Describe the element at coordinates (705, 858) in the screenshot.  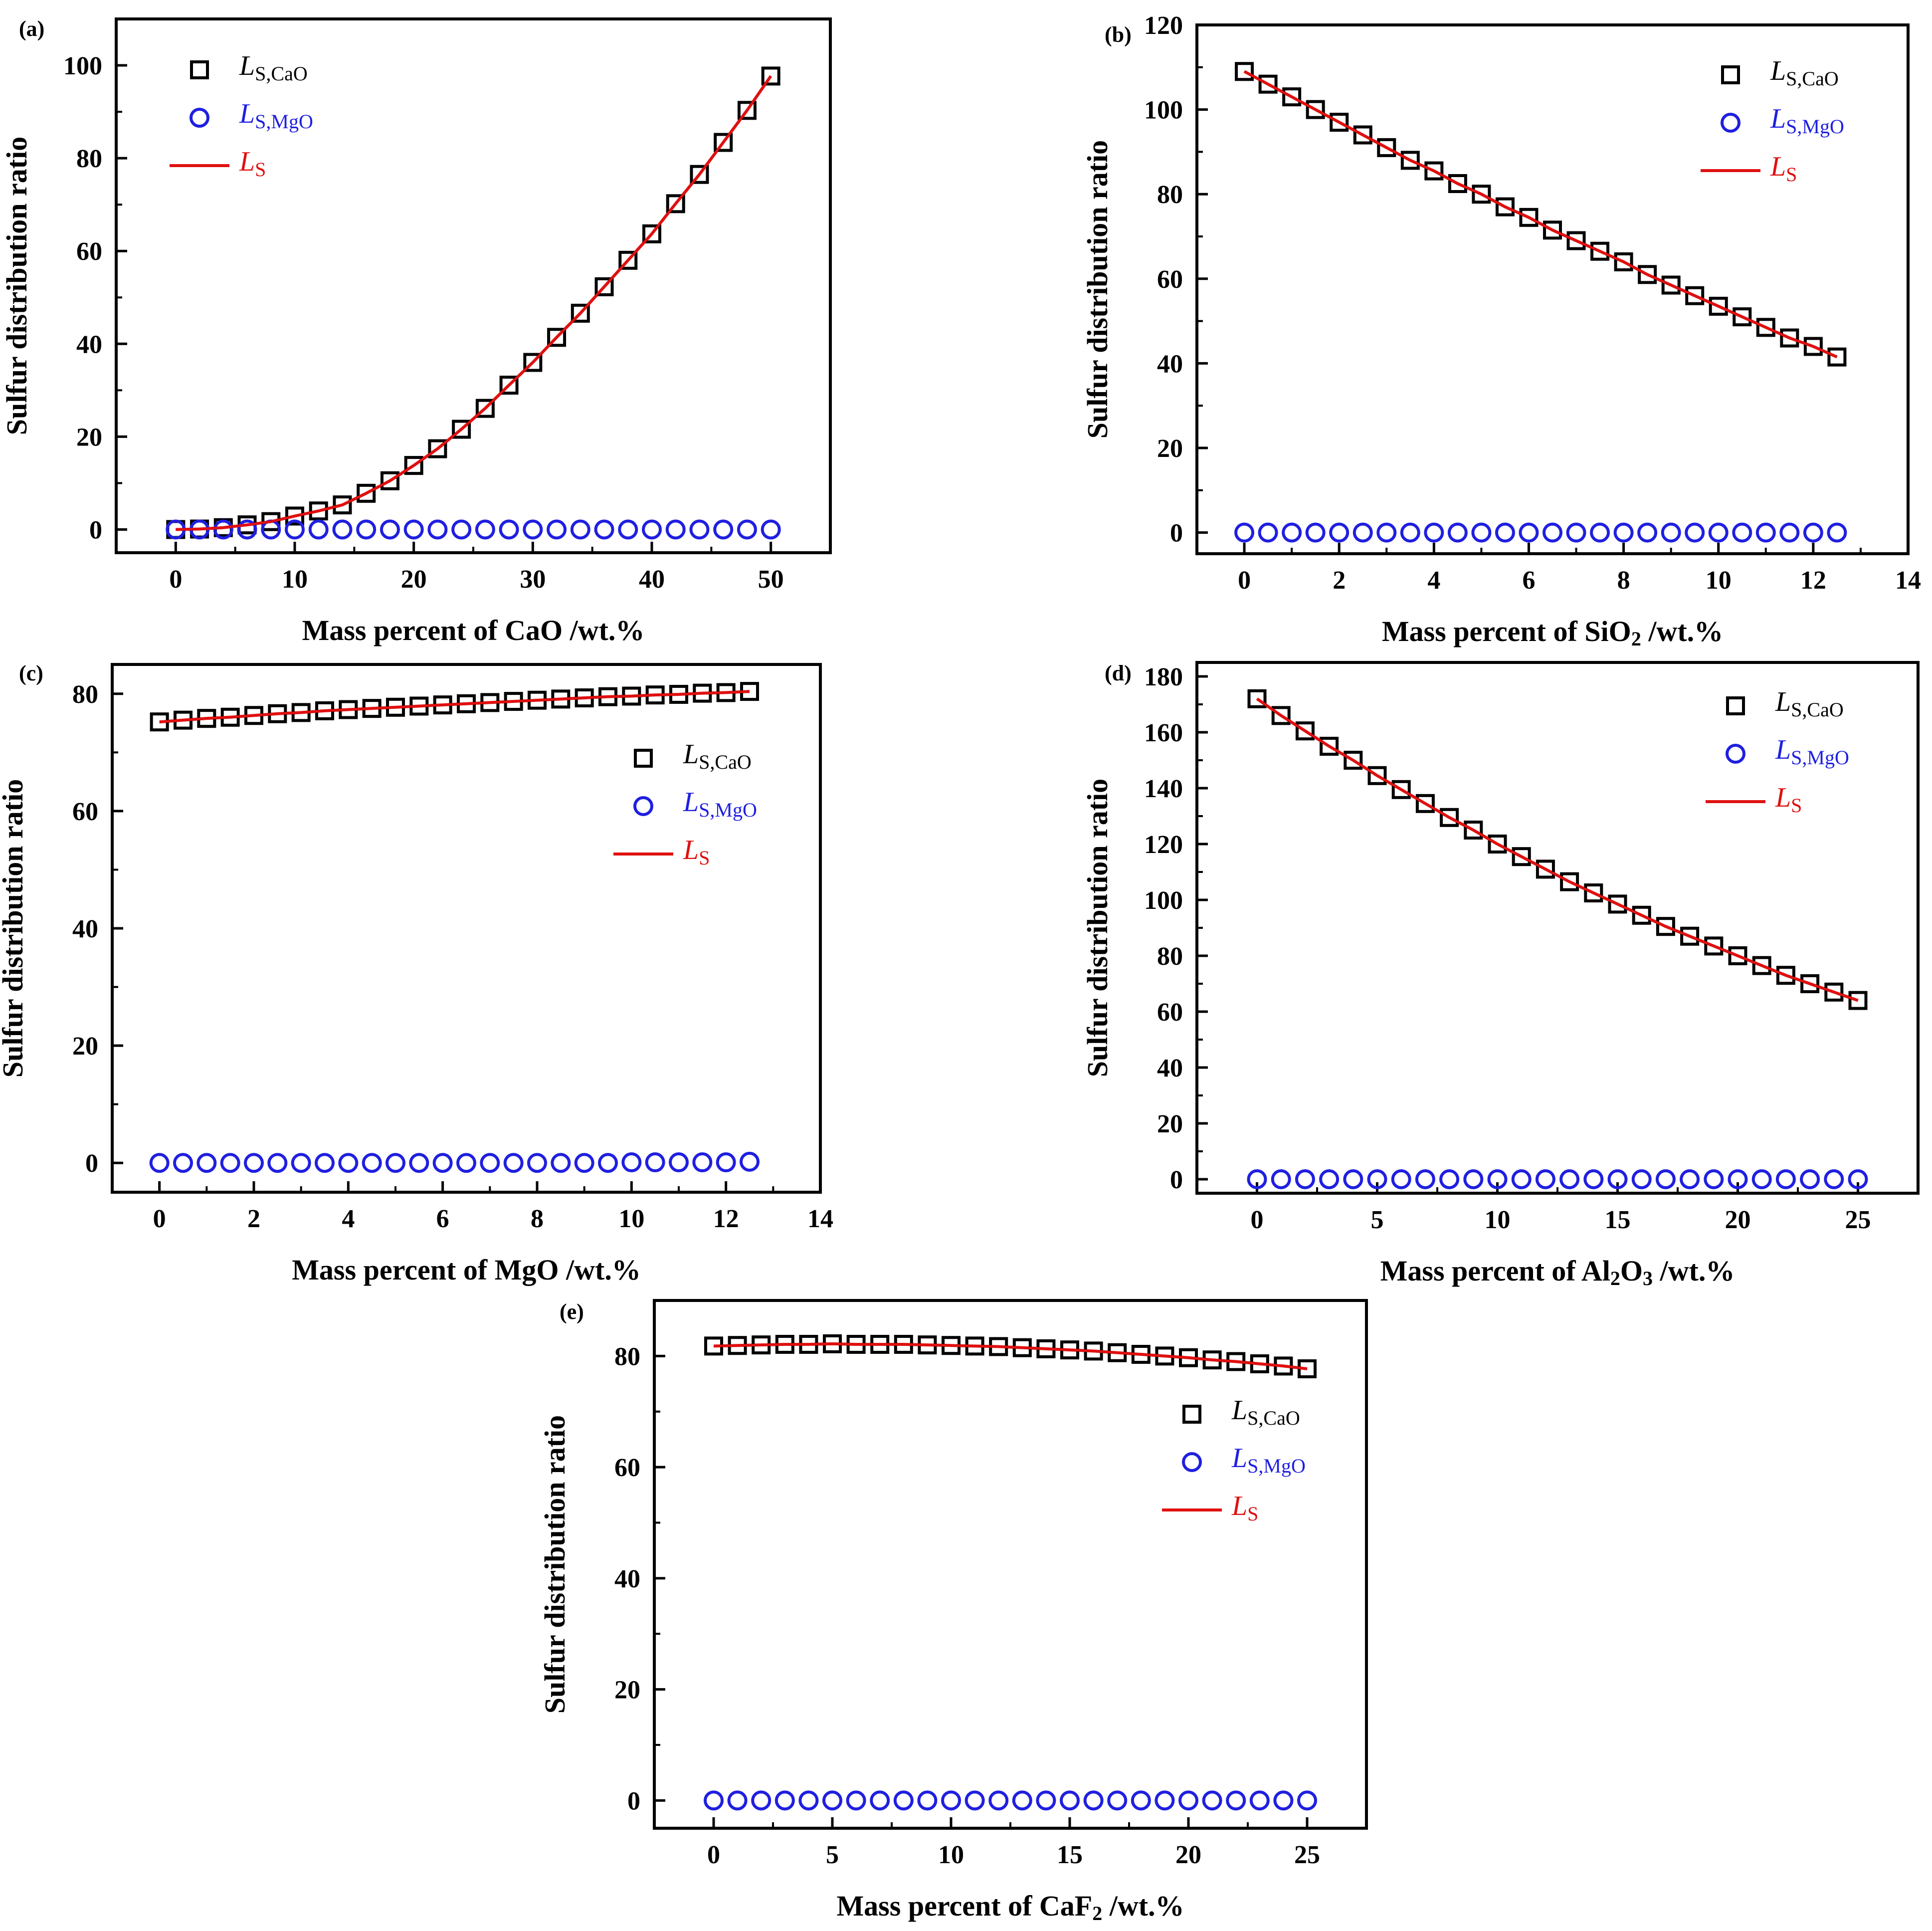
I see `legend-label-sub: S` at that location.